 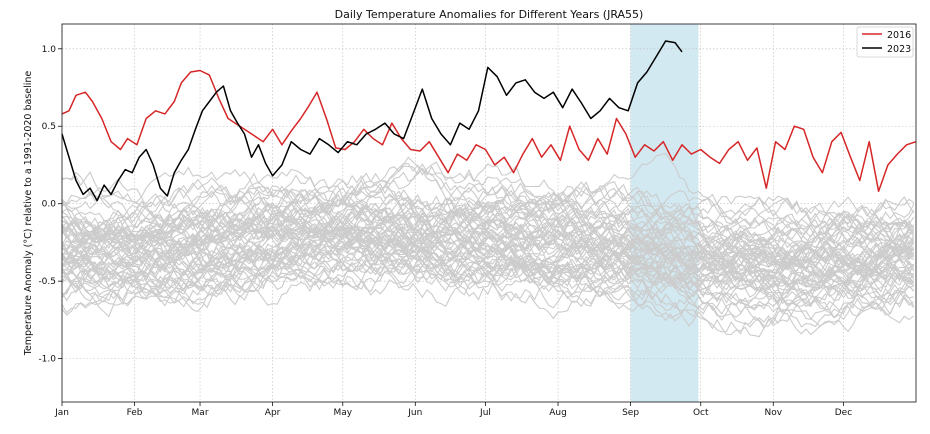 What do you see at coordinates (414, 413) in the screenshot?
I see `x-tick-label: Jun` at bounding box center [414, 413].